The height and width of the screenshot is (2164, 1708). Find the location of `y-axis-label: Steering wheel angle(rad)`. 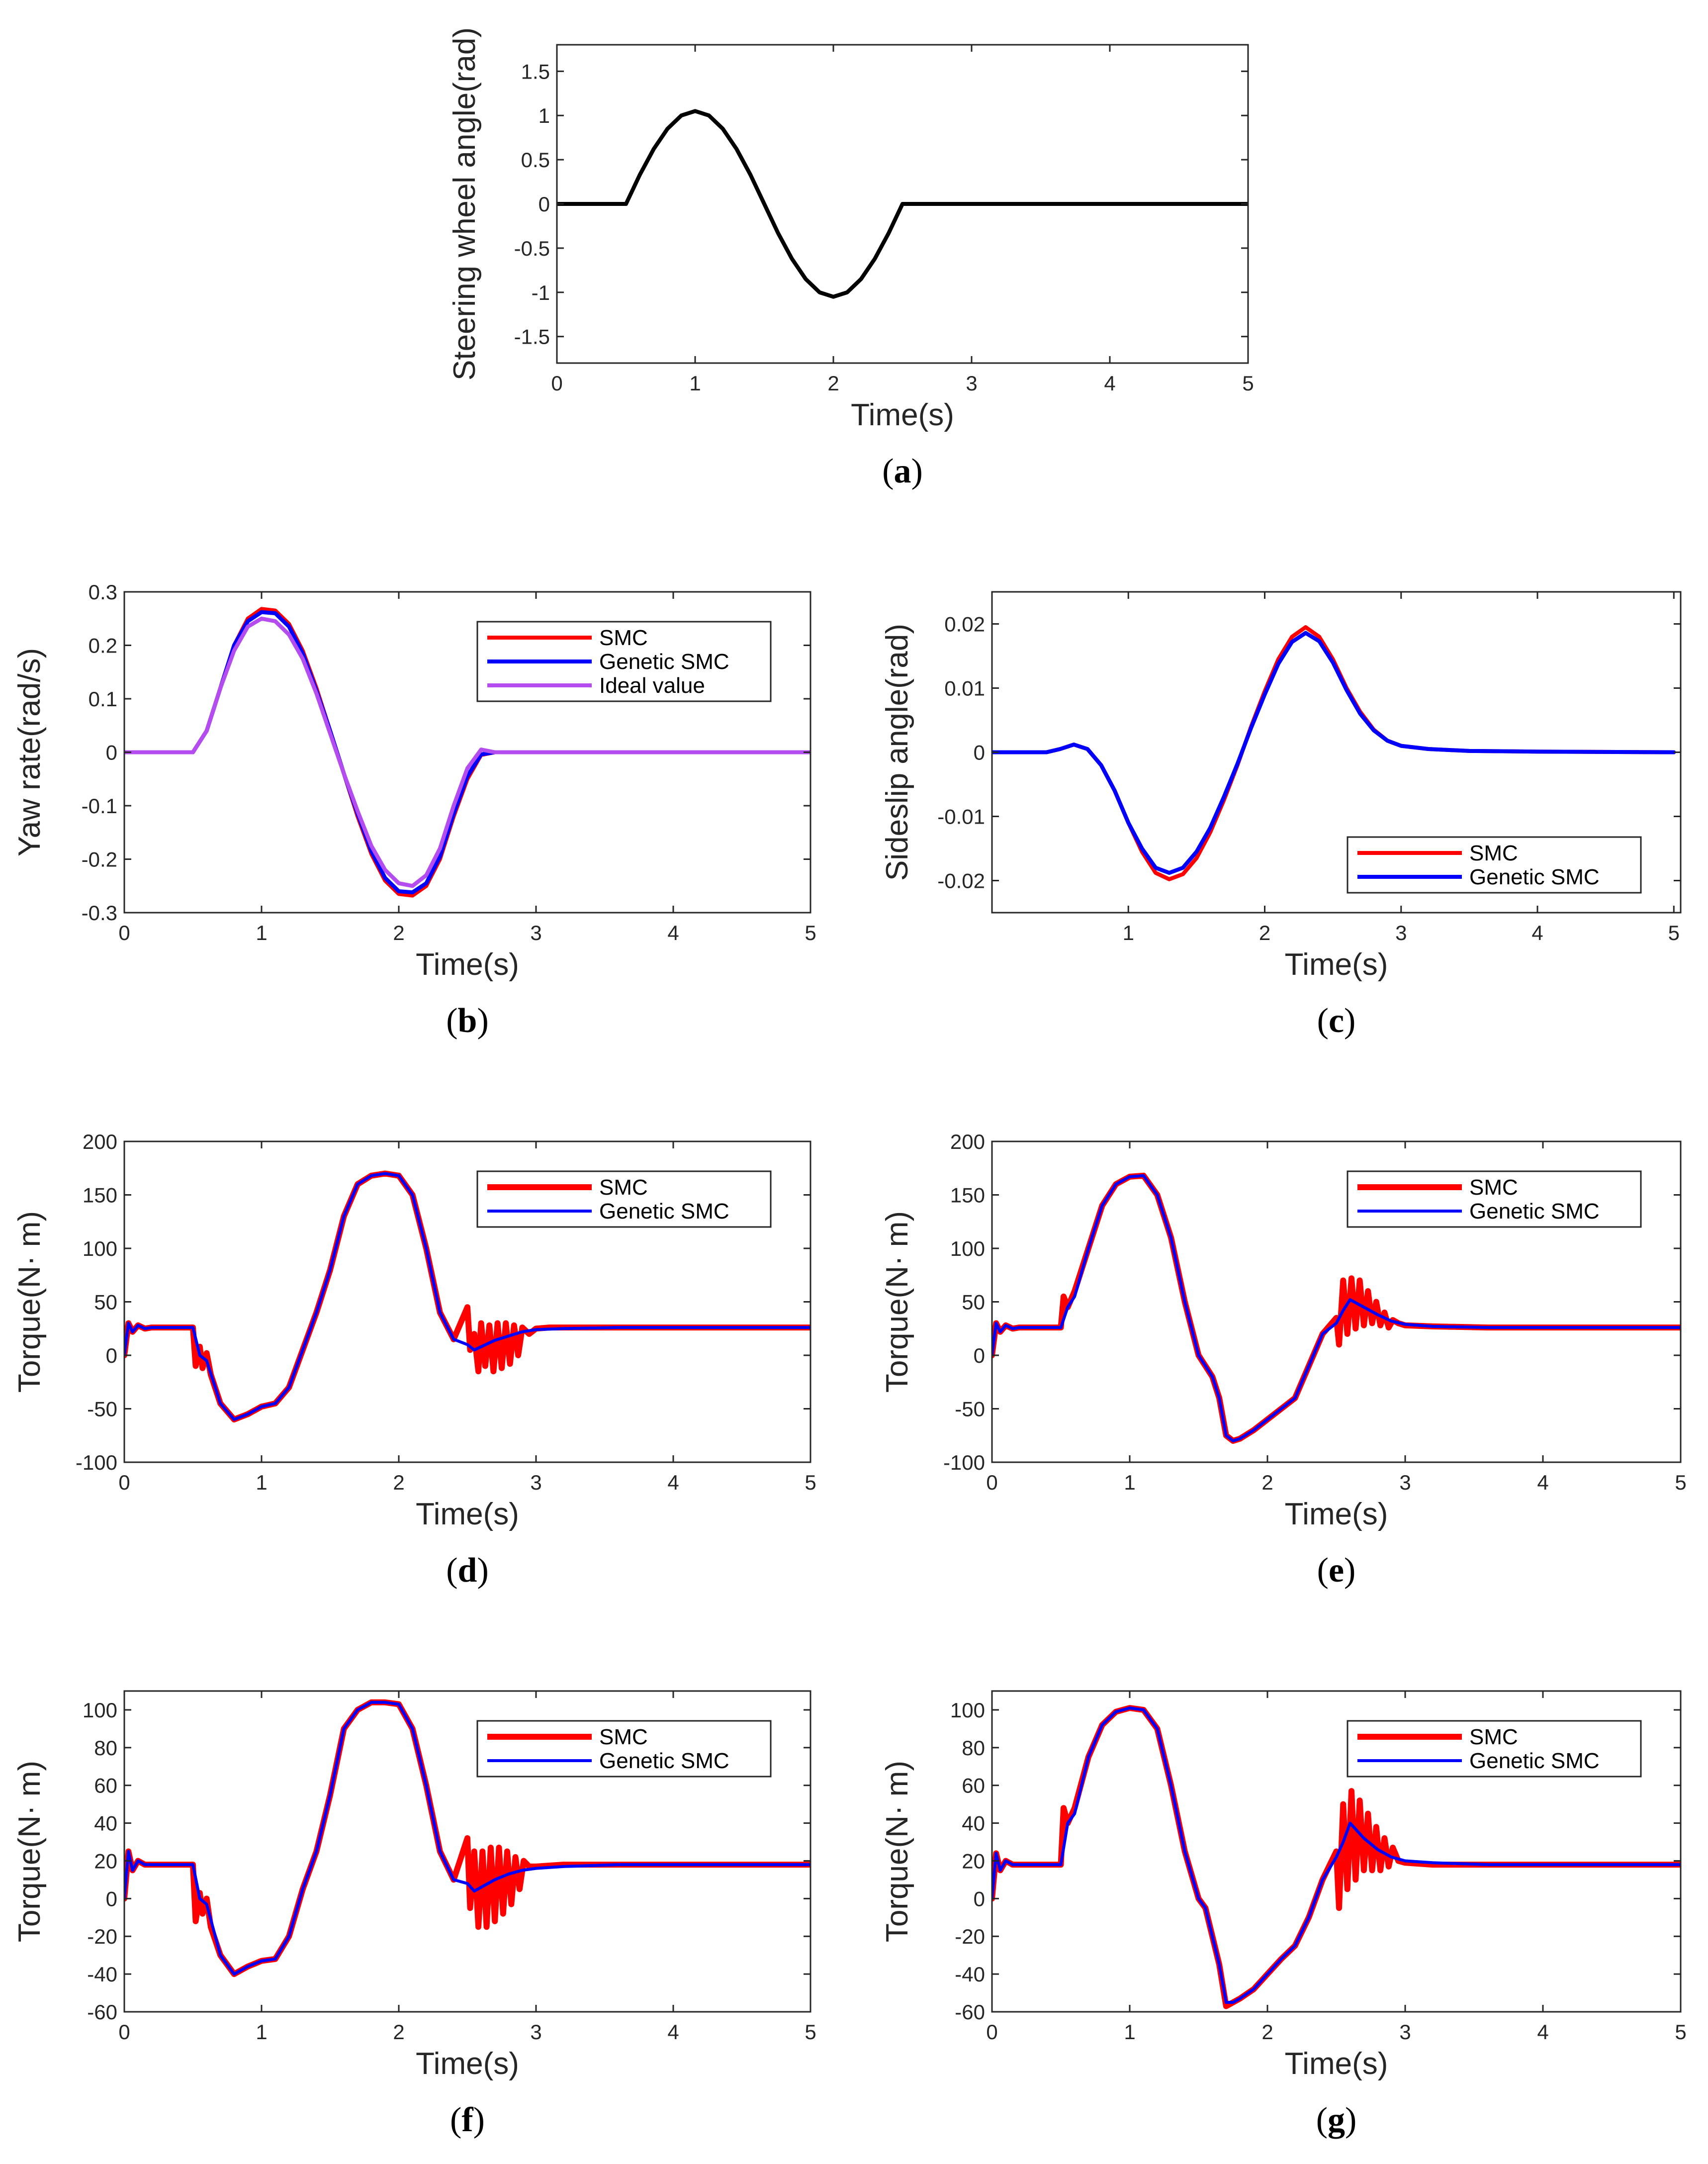

y-axis-label: Steering wheel angle(rad) is located at coordinates (465, 203).